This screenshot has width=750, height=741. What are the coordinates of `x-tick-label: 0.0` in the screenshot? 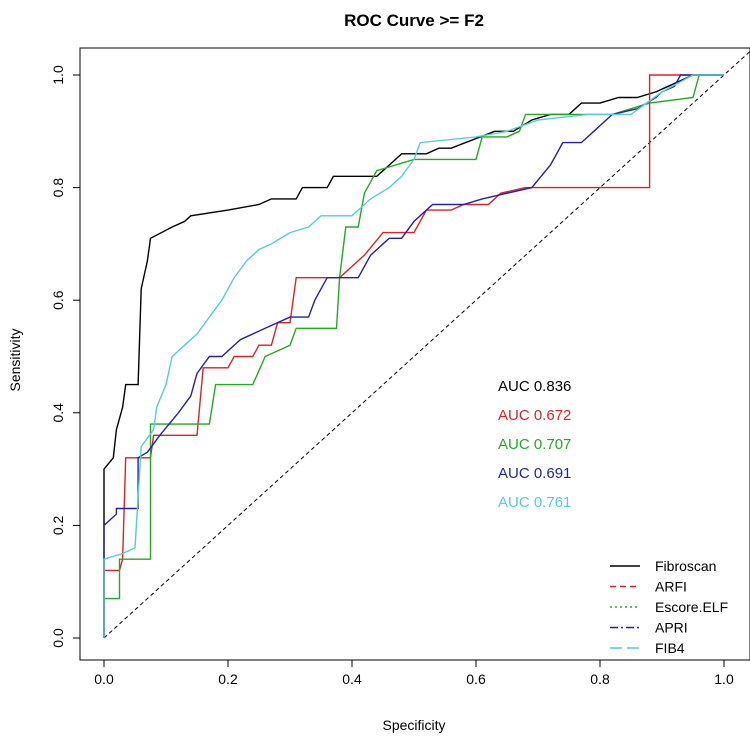 It's located at (104, 679).